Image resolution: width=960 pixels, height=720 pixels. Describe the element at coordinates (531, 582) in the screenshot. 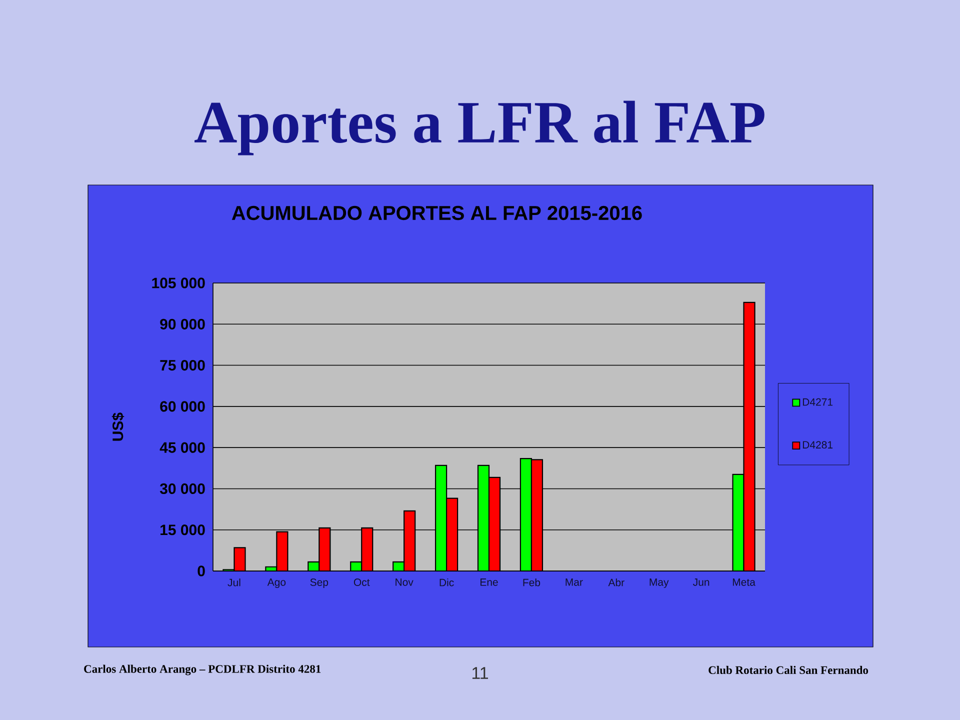

I see `x-tick-label: Feb` at that location.